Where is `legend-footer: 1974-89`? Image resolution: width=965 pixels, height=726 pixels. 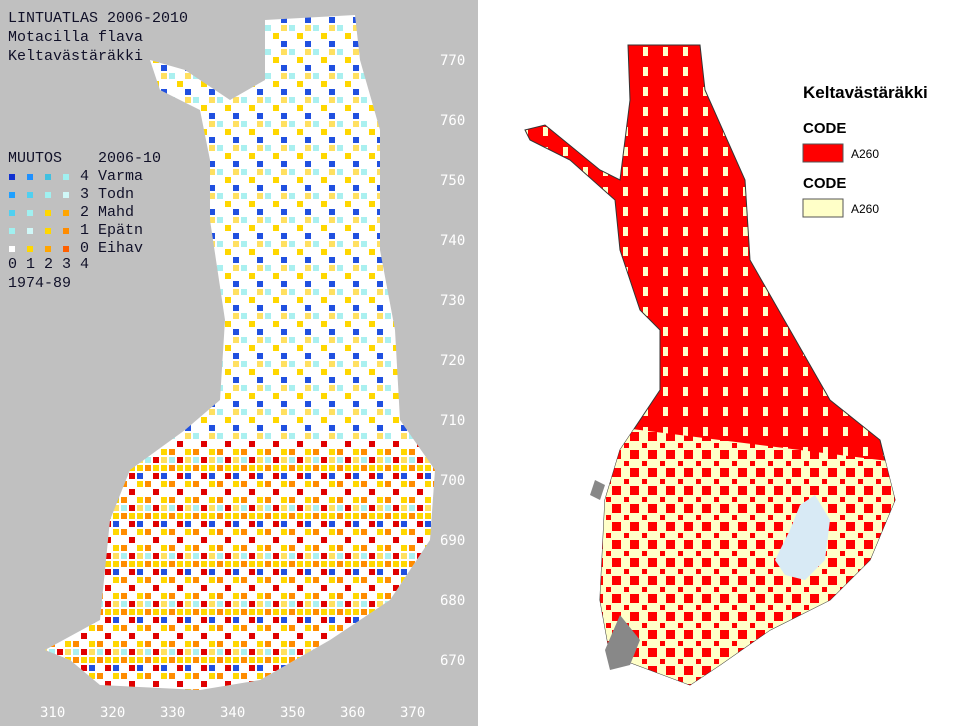
legend-footer: 1974-89 is located at coordinates (39, 283).